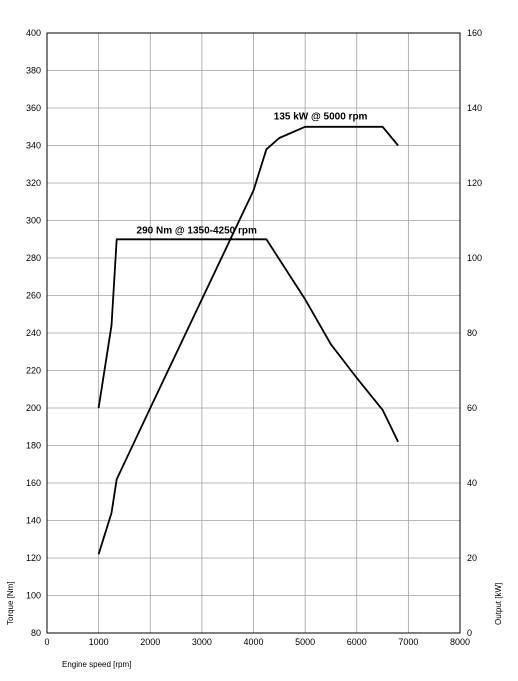 The width and height of the screenshot is (518, 681). I want to click on x-tick-labels: 0 1000 2000 3000 4000 5000 6000 7000 8000, so click(257, 642).